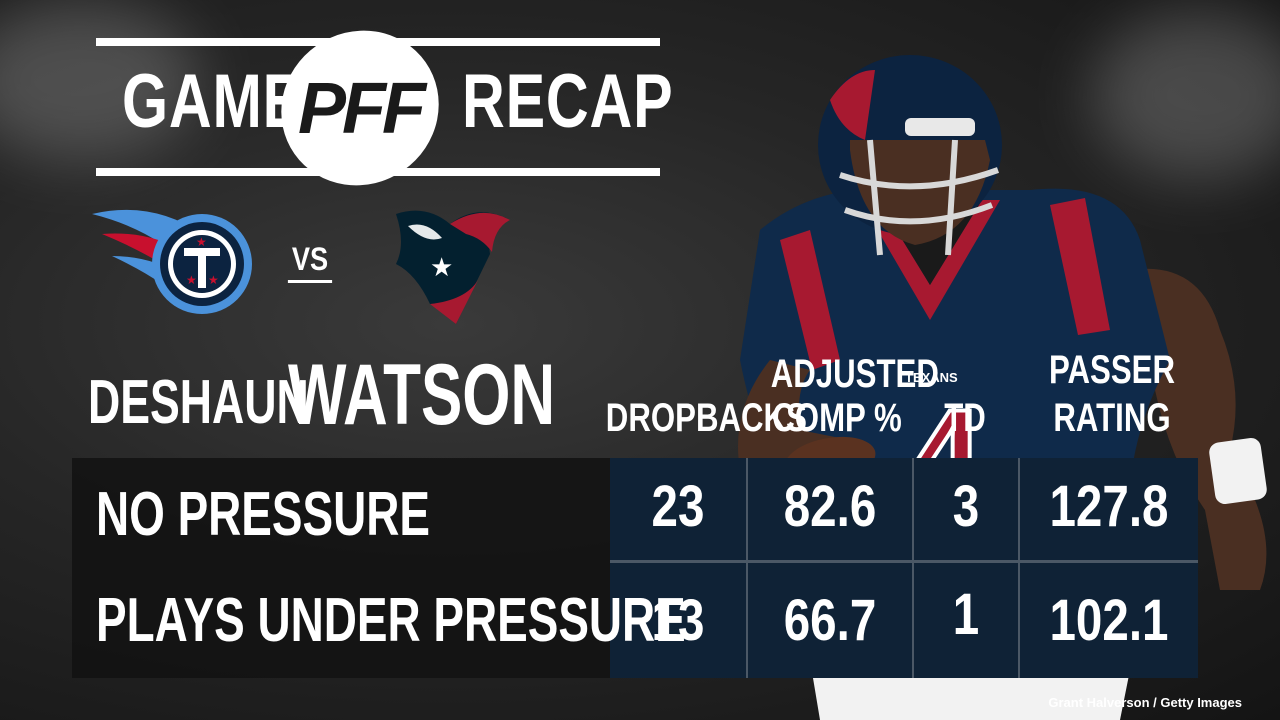  Describe the element at coordinates (830, 506) in the screenshot. I see `stat-cell-no-pressure-comp: 82.6` at that location.